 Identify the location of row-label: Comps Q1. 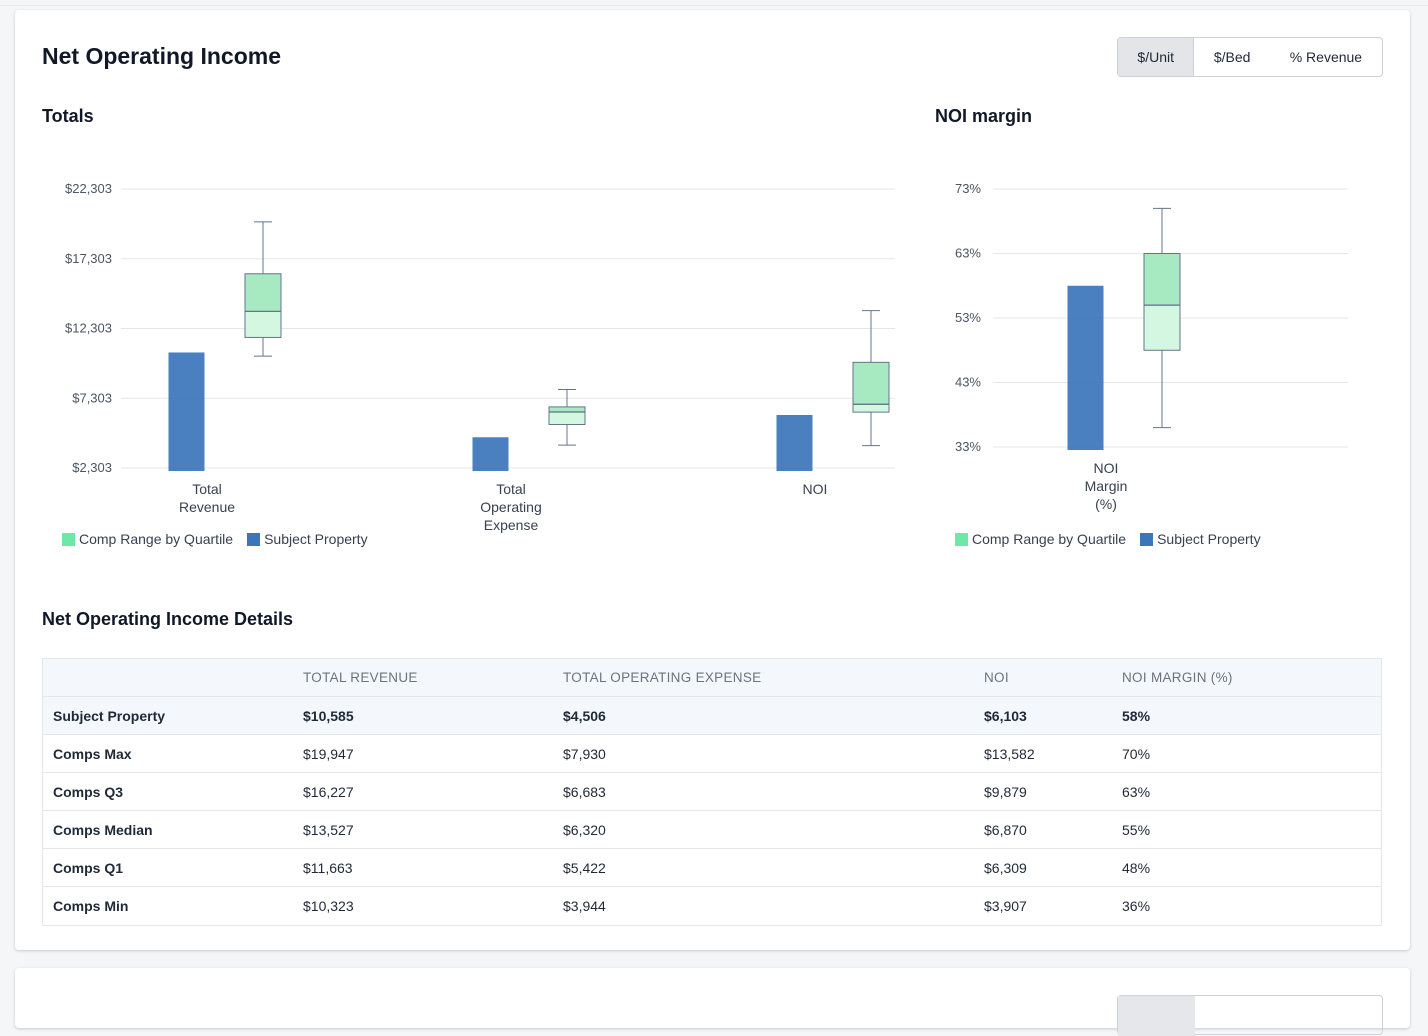
(88, 867).